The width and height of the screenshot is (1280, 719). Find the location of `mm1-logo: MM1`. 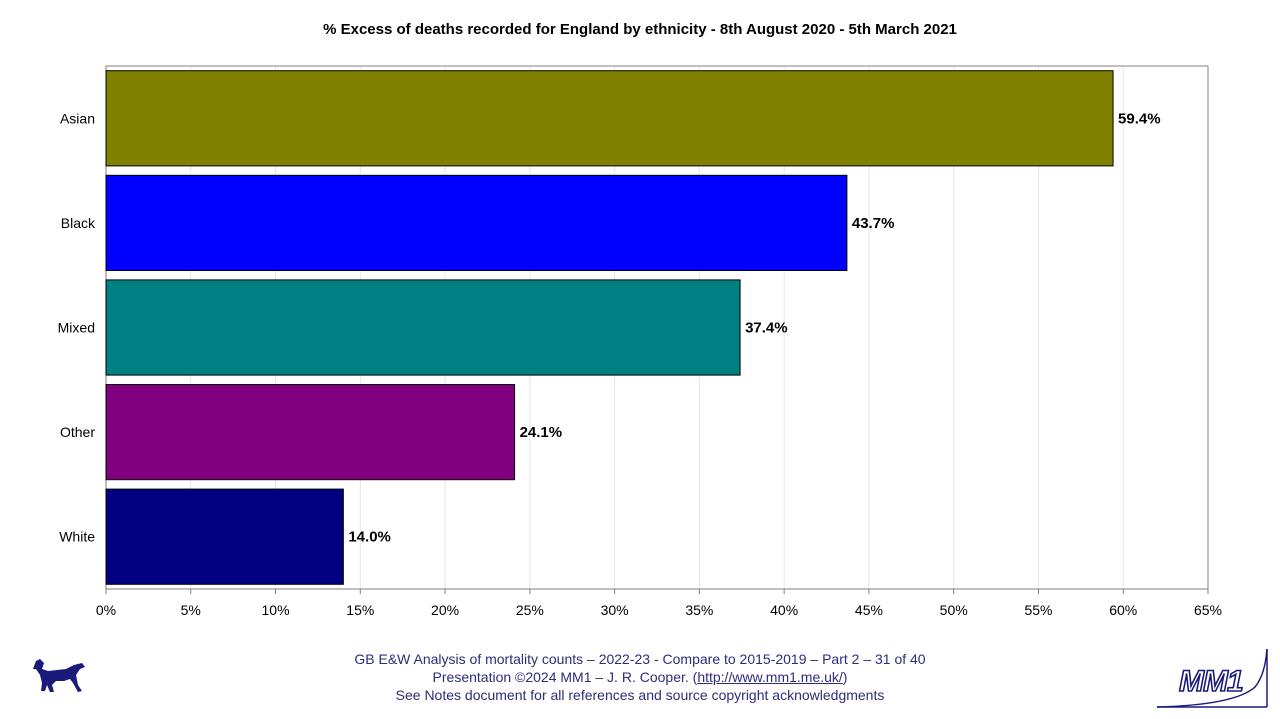

mm1-logo: MM1 is located at coordinates (1214, 680).